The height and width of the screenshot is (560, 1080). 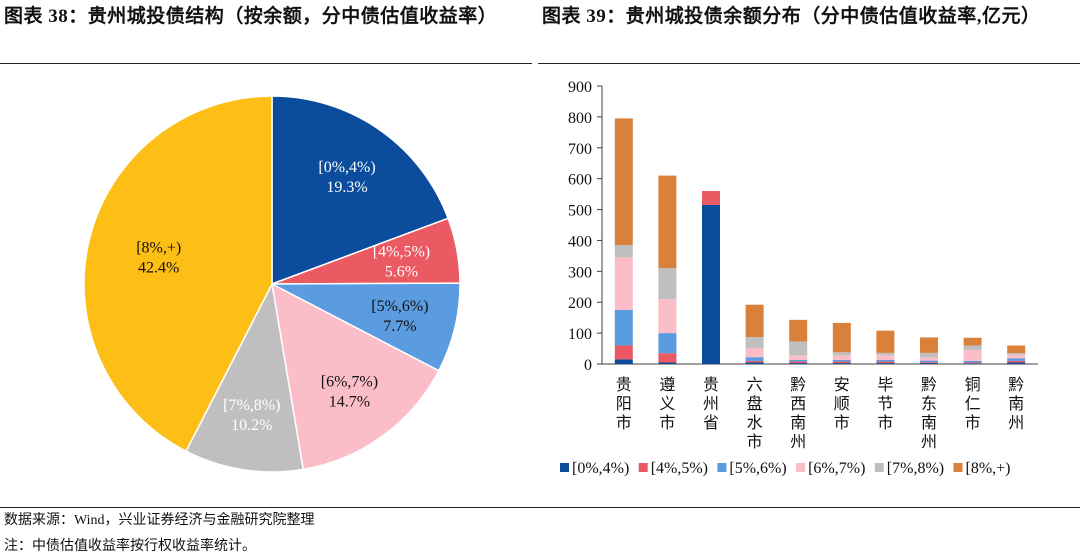 What do you see at coordinates (929, 384) in the screenshot?
I see `x-category-label-char: 黔` at bounding box center [929, 384].